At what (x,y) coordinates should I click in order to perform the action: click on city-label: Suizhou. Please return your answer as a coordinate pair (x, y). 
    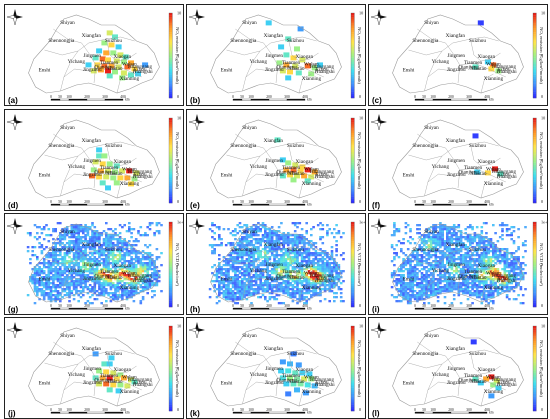
    Looking at the image, I should click on (477, 146).